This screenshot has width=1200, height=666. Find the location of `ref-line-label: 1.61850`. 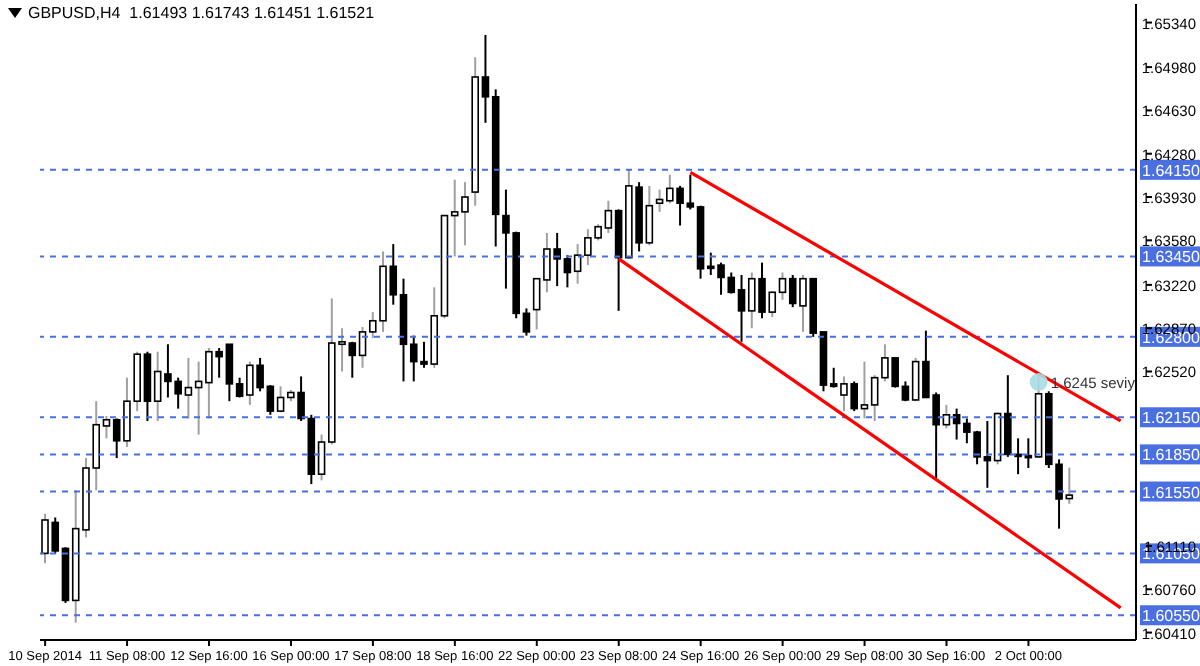

ref-line-label: 1.61850 is located at coordinates (1171, 455).